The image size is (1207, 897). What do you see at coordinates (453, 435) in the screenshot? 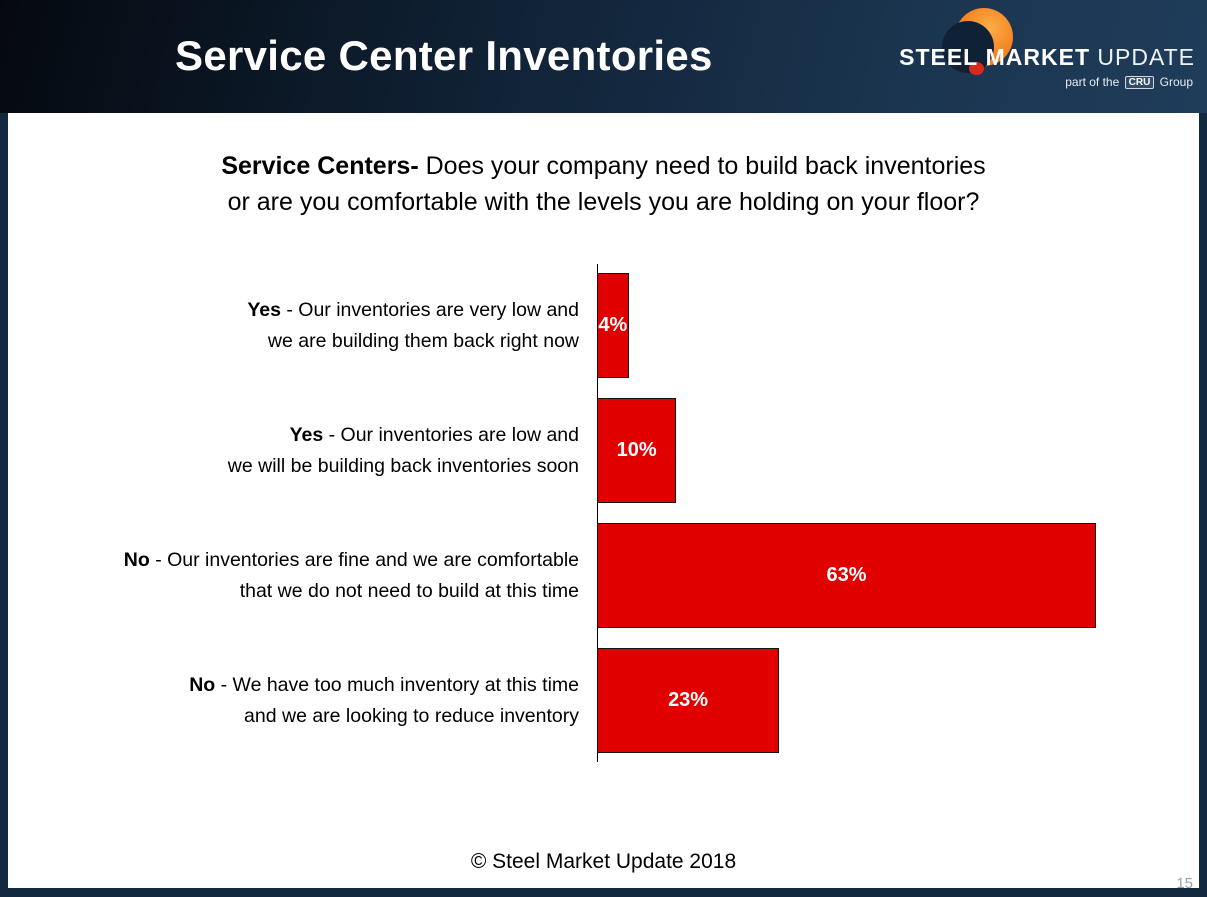
I see `category-line1-text: - Our inventories are low and` at bounding box center [453, 435].